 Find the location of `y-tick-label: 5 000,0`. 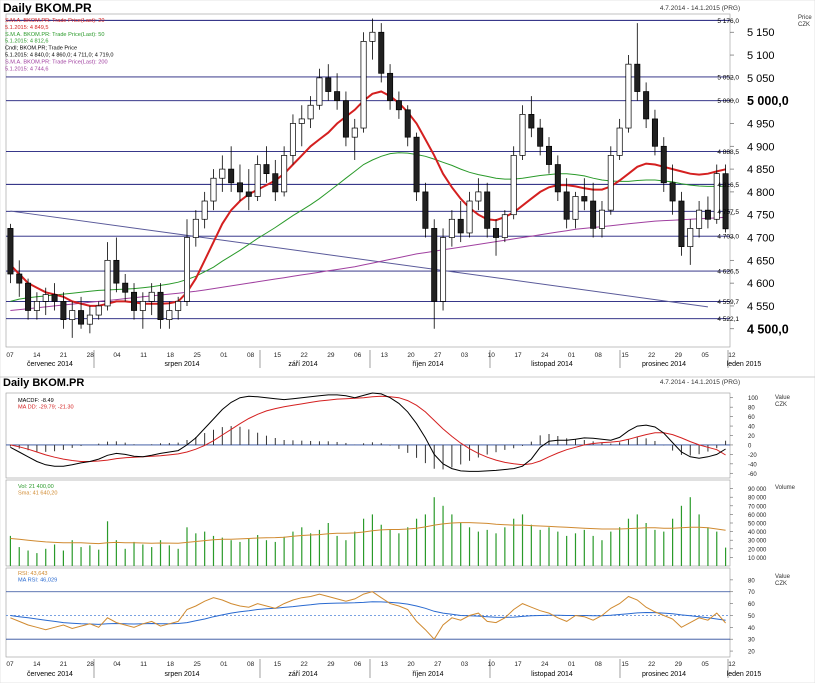

y-tick-label: 5 000,0 is located at coordinates (768, 101).